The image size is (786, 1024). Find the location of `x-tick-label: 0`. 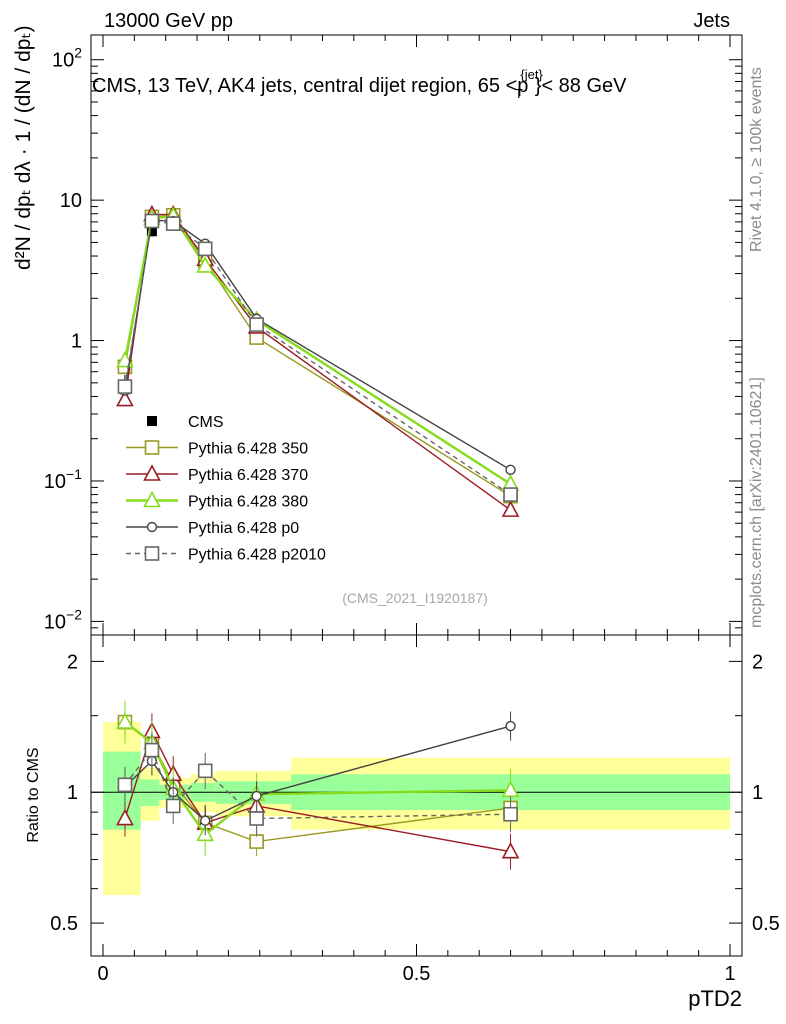

x-tick-label: 0 is located at coordinates (102, 974).